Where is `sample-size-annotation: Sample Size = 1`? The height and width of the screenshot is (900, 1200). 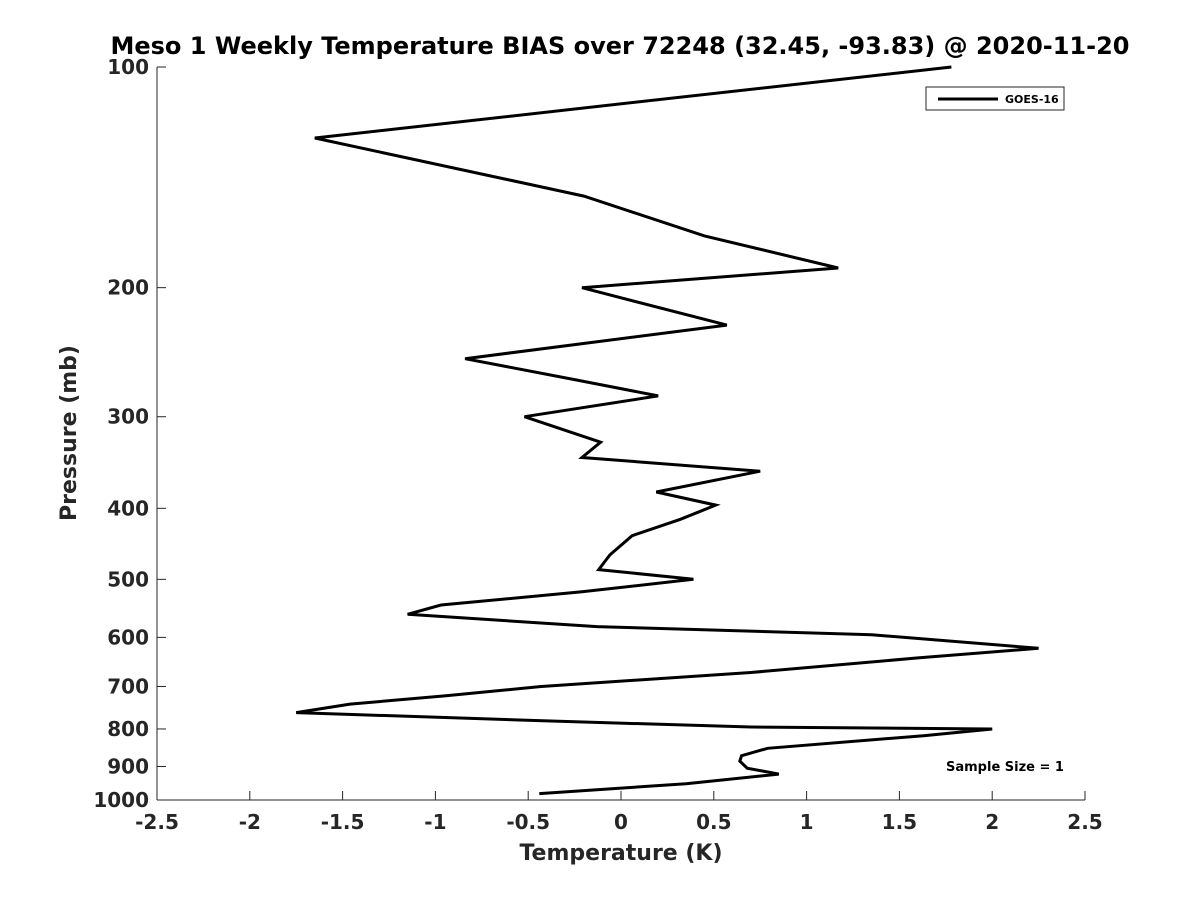 sample-size-annotation: Sample Size = 1 is located at coordinates (1005, 767).